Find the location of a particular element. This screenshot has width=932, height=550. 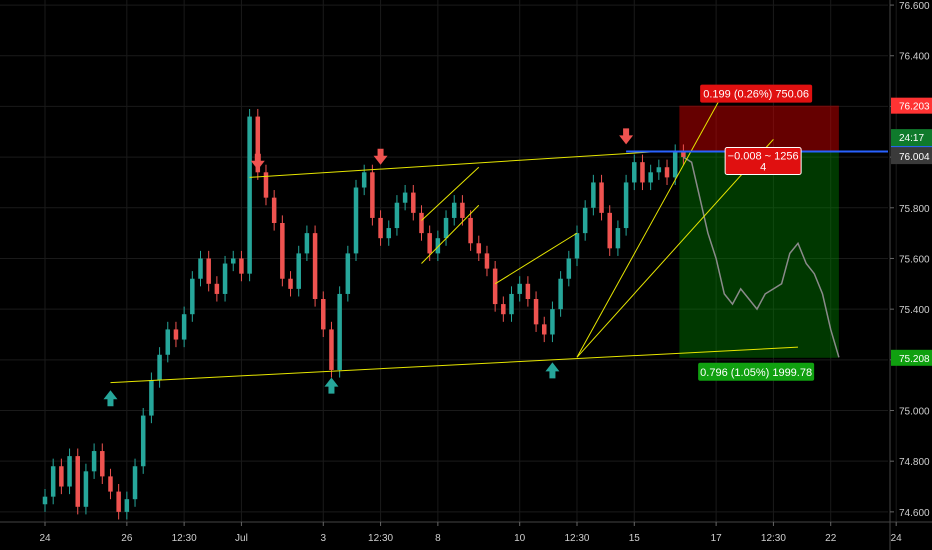

countdown-badge is located at coordinates (911, 138).